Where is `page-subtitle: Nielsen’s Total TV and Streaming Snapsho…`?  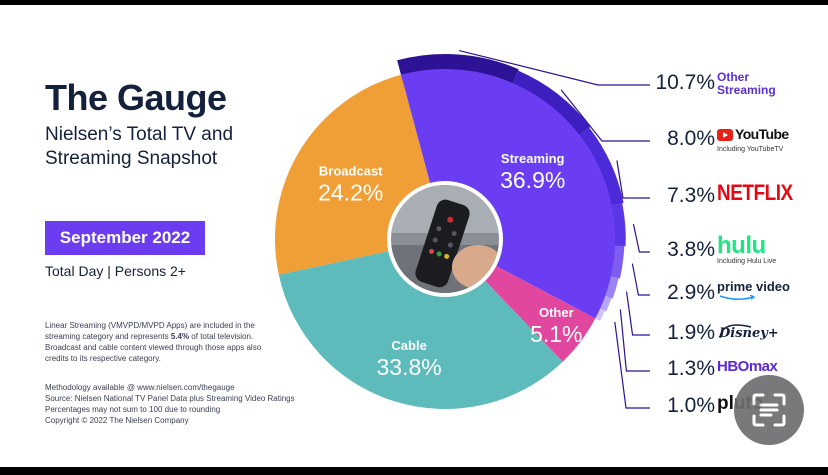 page-subtitle: Nielsen’s Total TV and Streaming Snapsho… is located at coordinates (139, 146).